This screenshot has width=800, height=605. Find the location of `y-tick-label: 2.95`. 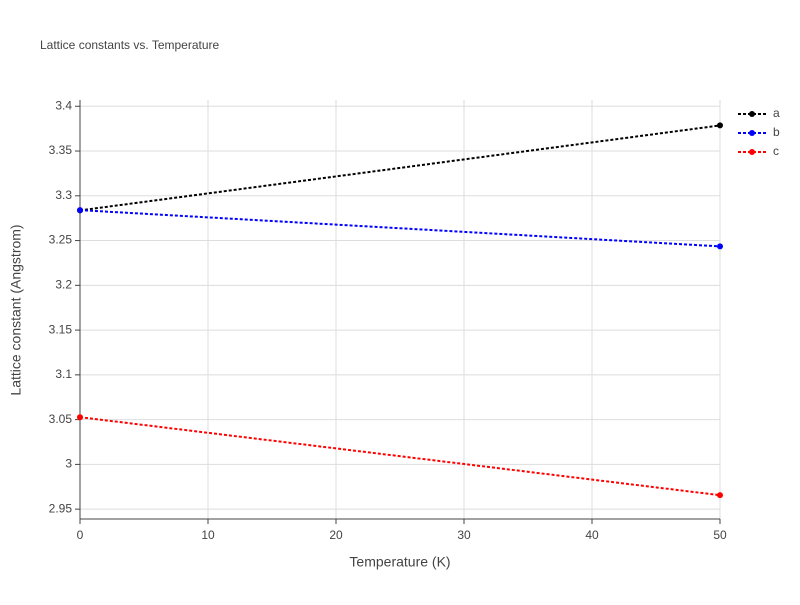

y-tick-label: 2.95 is located at coordinates (61, 508).